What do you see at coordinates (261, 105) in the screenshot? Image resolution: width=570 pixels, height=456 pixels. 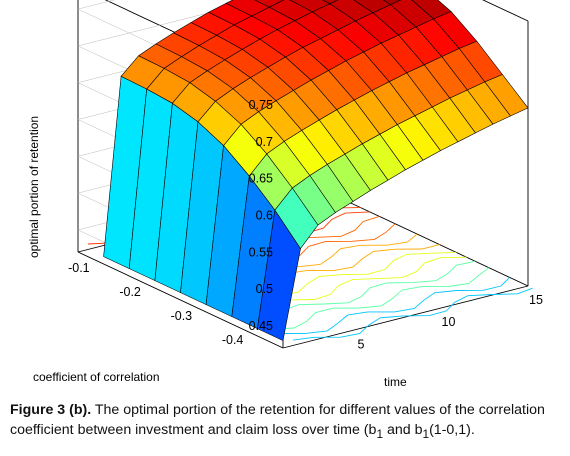 I see `z-tick-label-6: 0.75` at bounding box center [261, 105].